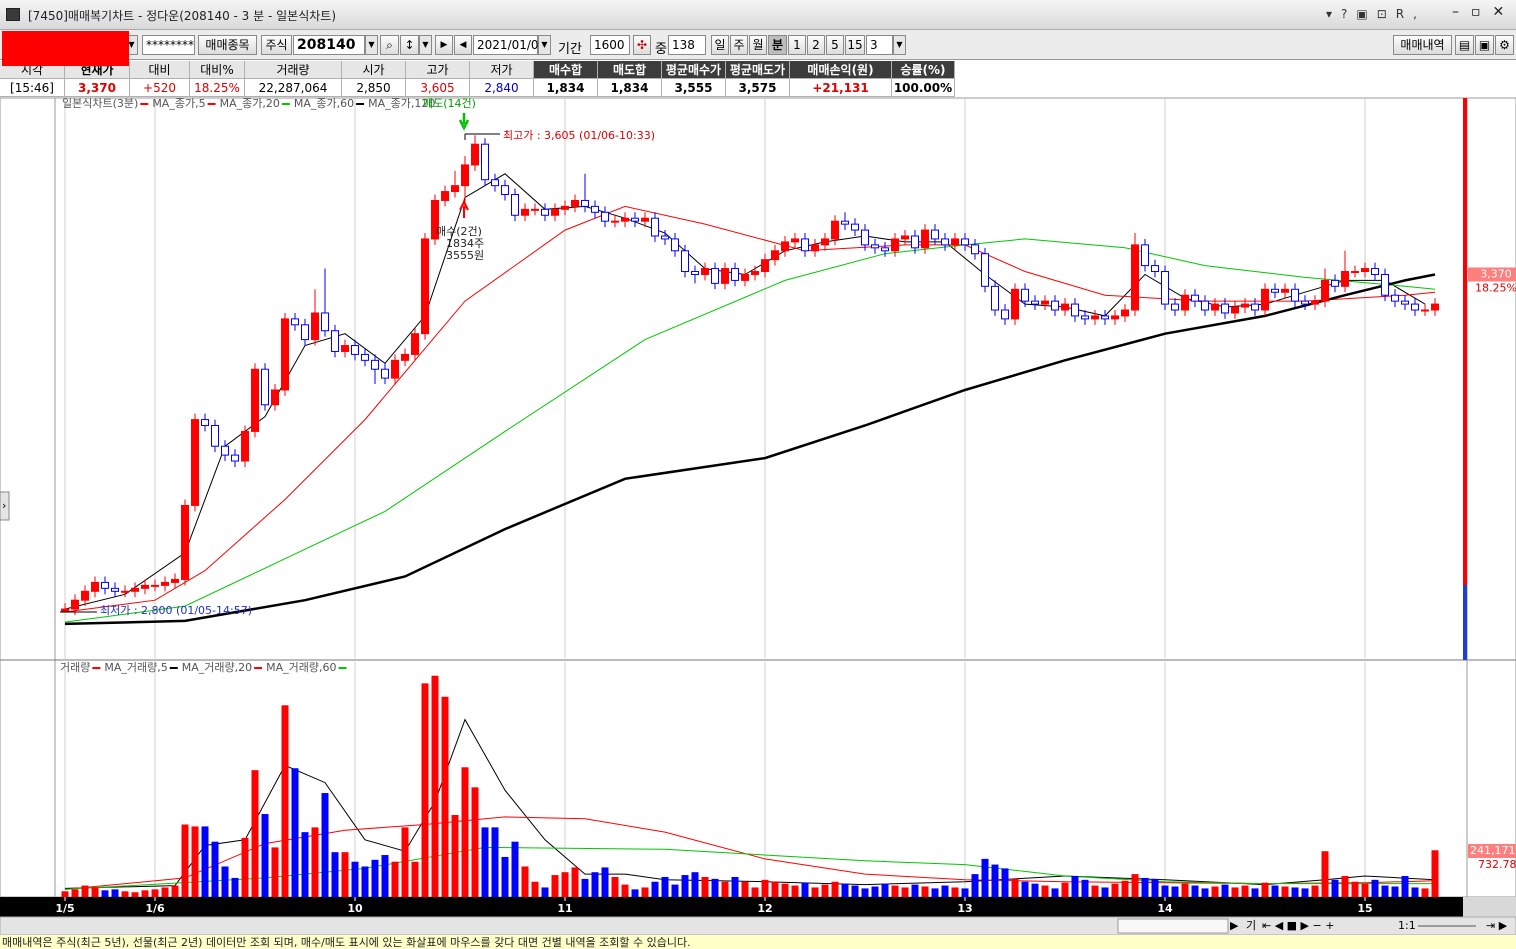  I want to click on x-tick-label: 15, so click(1364, 908).